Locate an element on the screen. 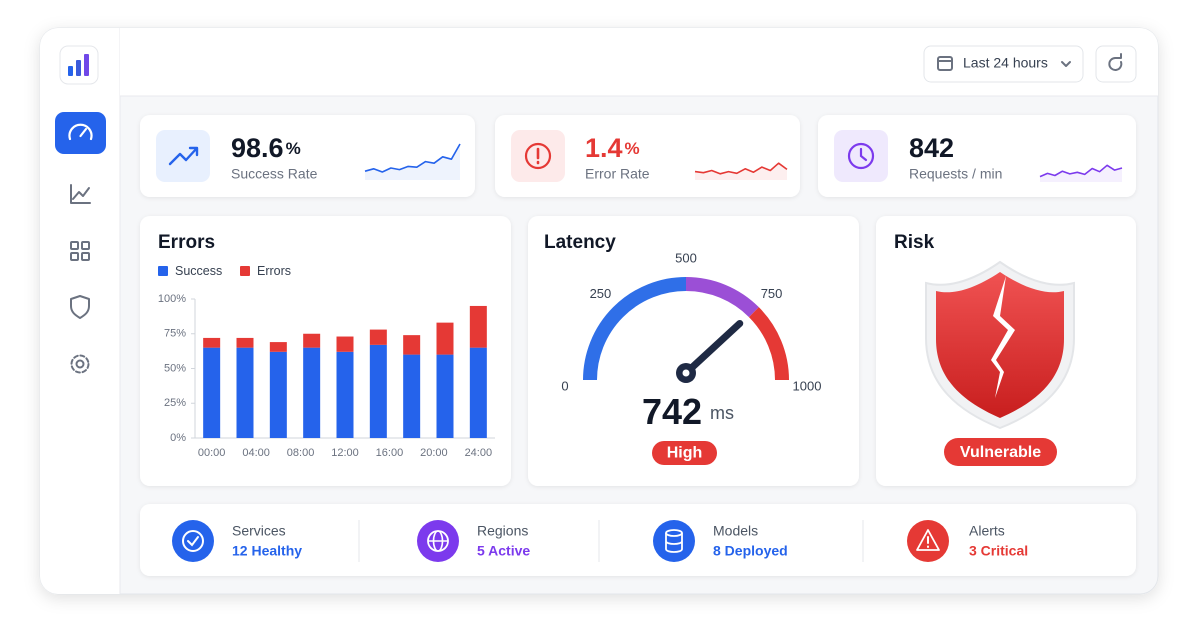 The height and width of the screenshot is (630, 1200). gauge-value: 742 ms is located at coordinates (688, 411).